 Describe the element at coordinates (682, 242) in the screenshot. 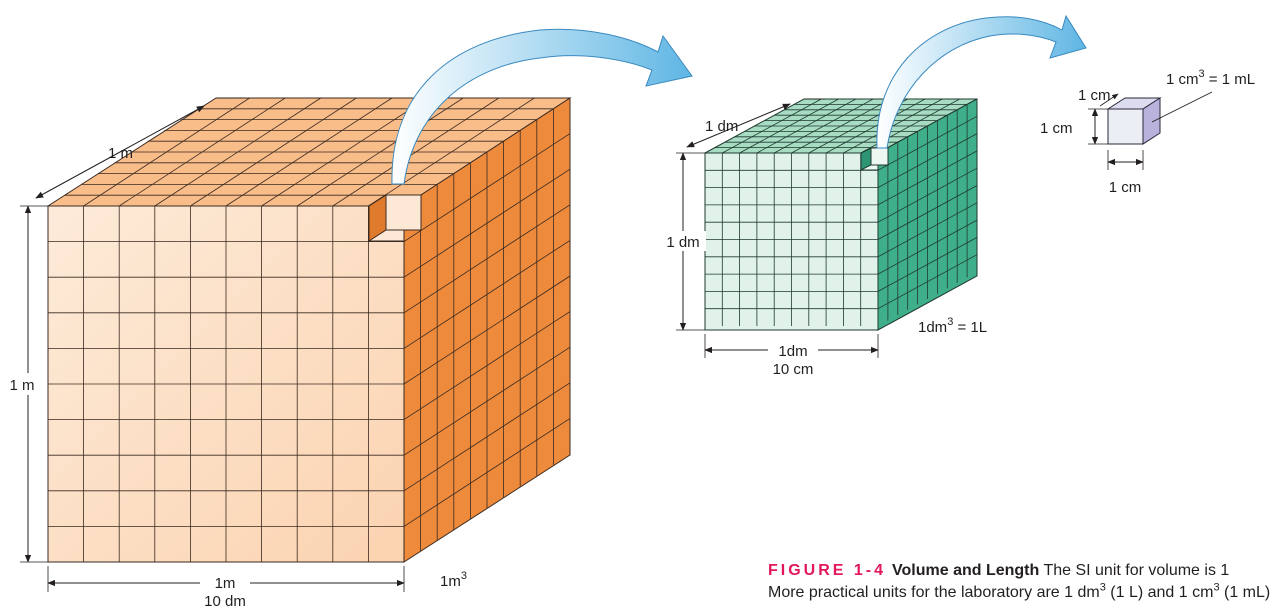

I see `medium-cube-height-label: 1 dm` at that location.